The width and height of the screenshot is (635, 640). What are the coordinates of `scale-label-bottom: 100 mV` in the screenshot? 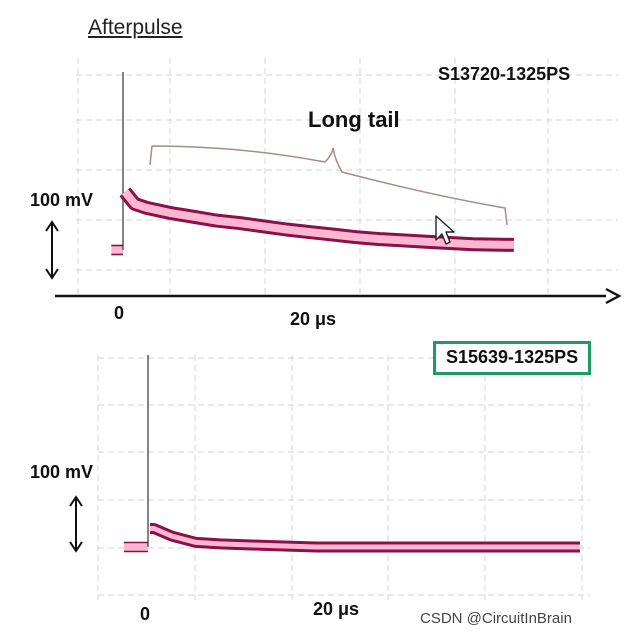 It's located at (62, 472).